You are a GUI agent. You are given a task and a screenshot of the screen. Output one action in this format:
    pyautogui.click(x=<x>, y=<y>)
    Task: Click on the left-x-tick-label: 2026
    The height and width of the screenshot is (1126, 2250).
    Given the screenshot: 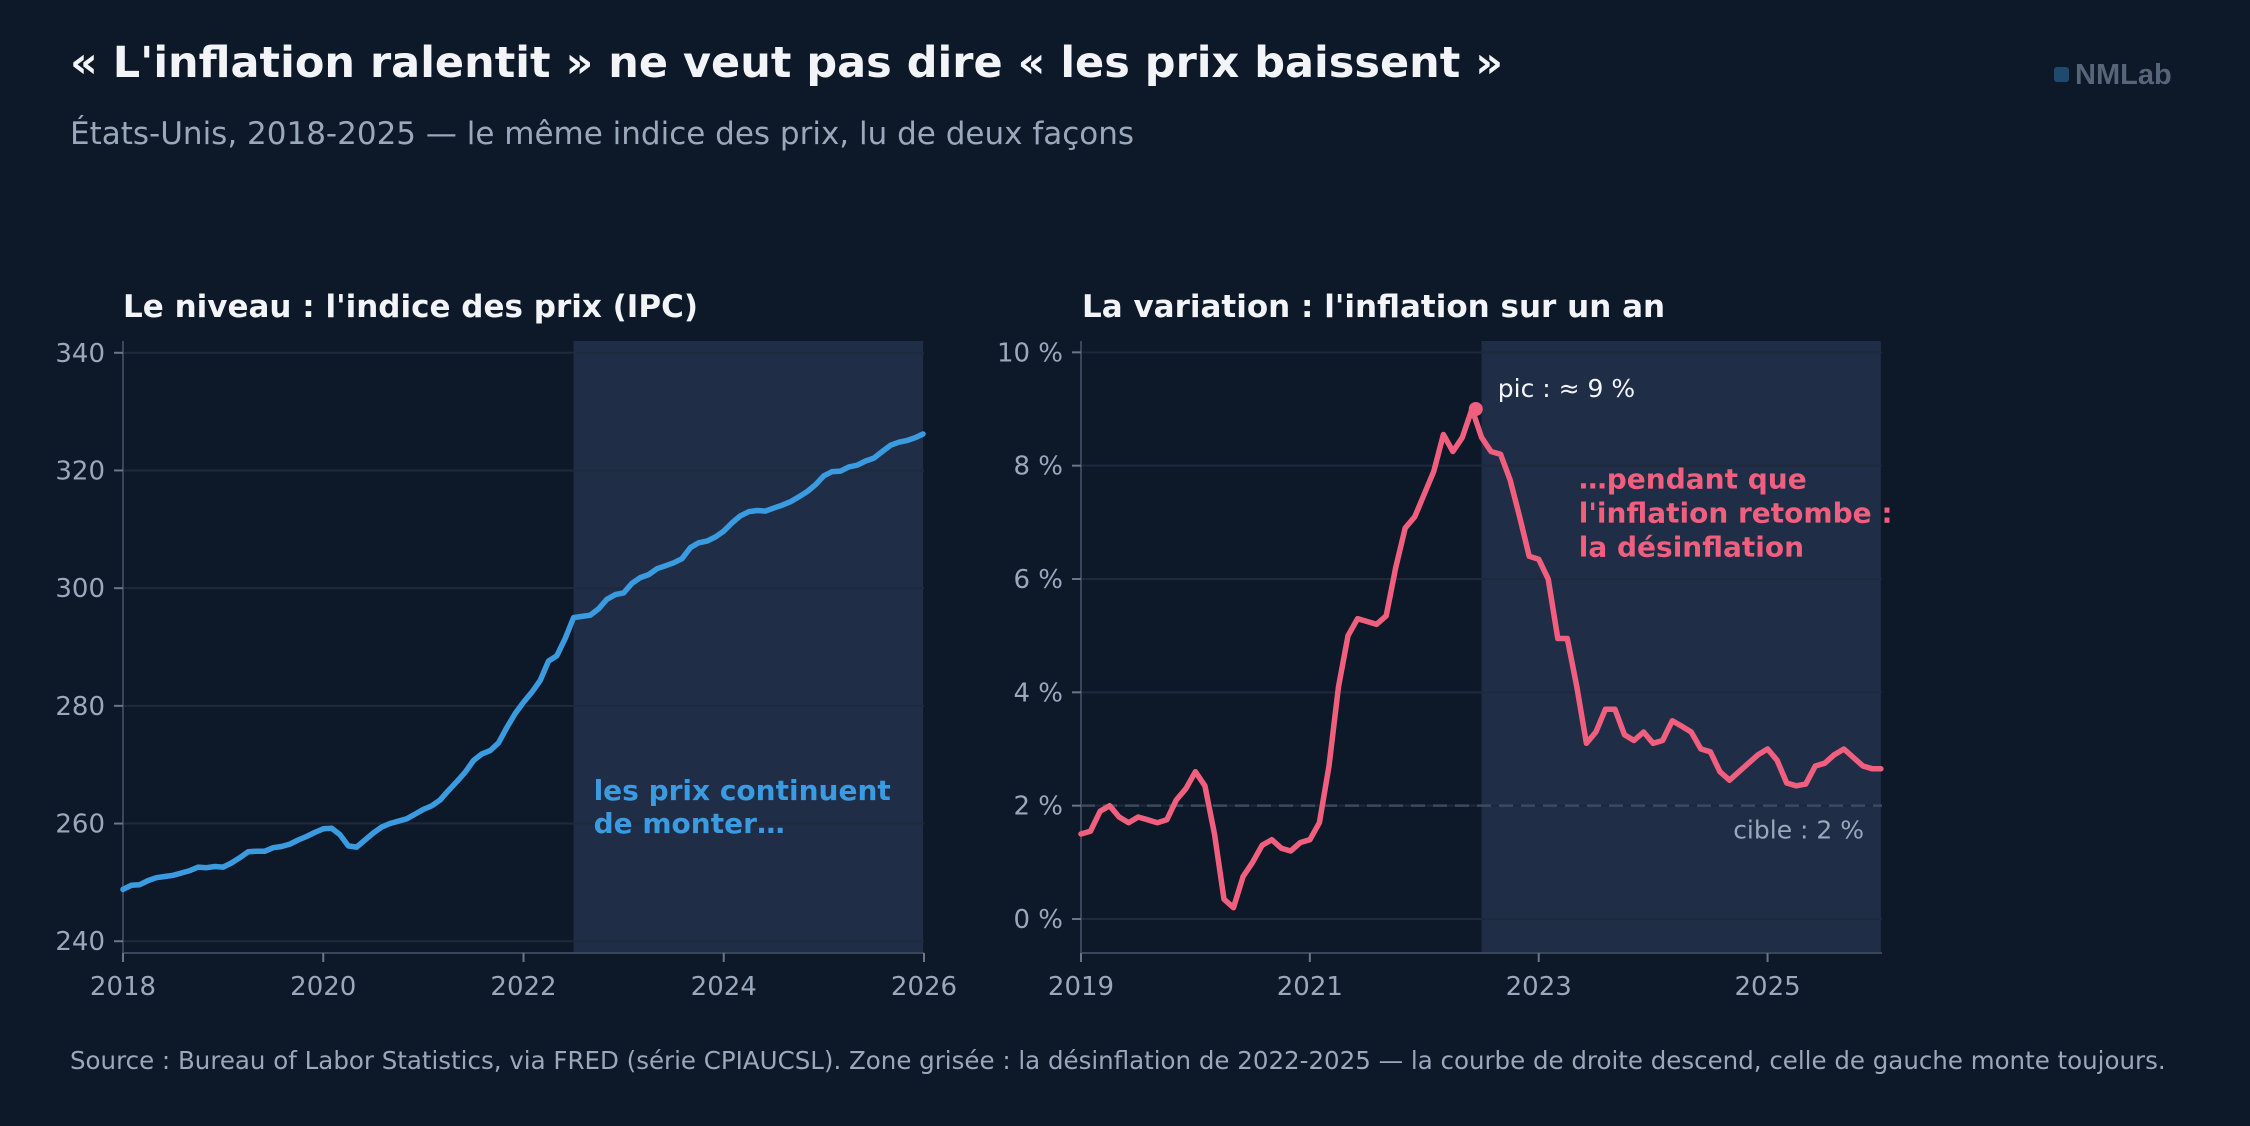 What is the action you would take?
    pyautogui.click(x=924, y=987)
    